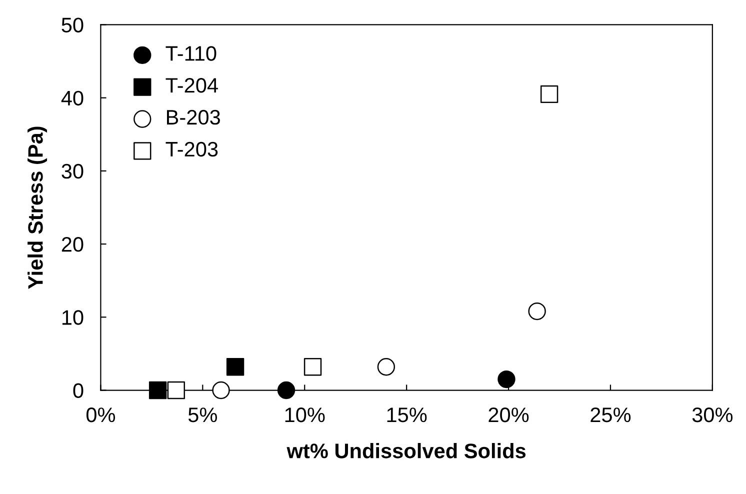 Image resolution: width=746 pixels, height=494 pixels. Describe the element at coordinates (202, 415) in the screenshot. I see `x-tick-label: 5%` at that location.